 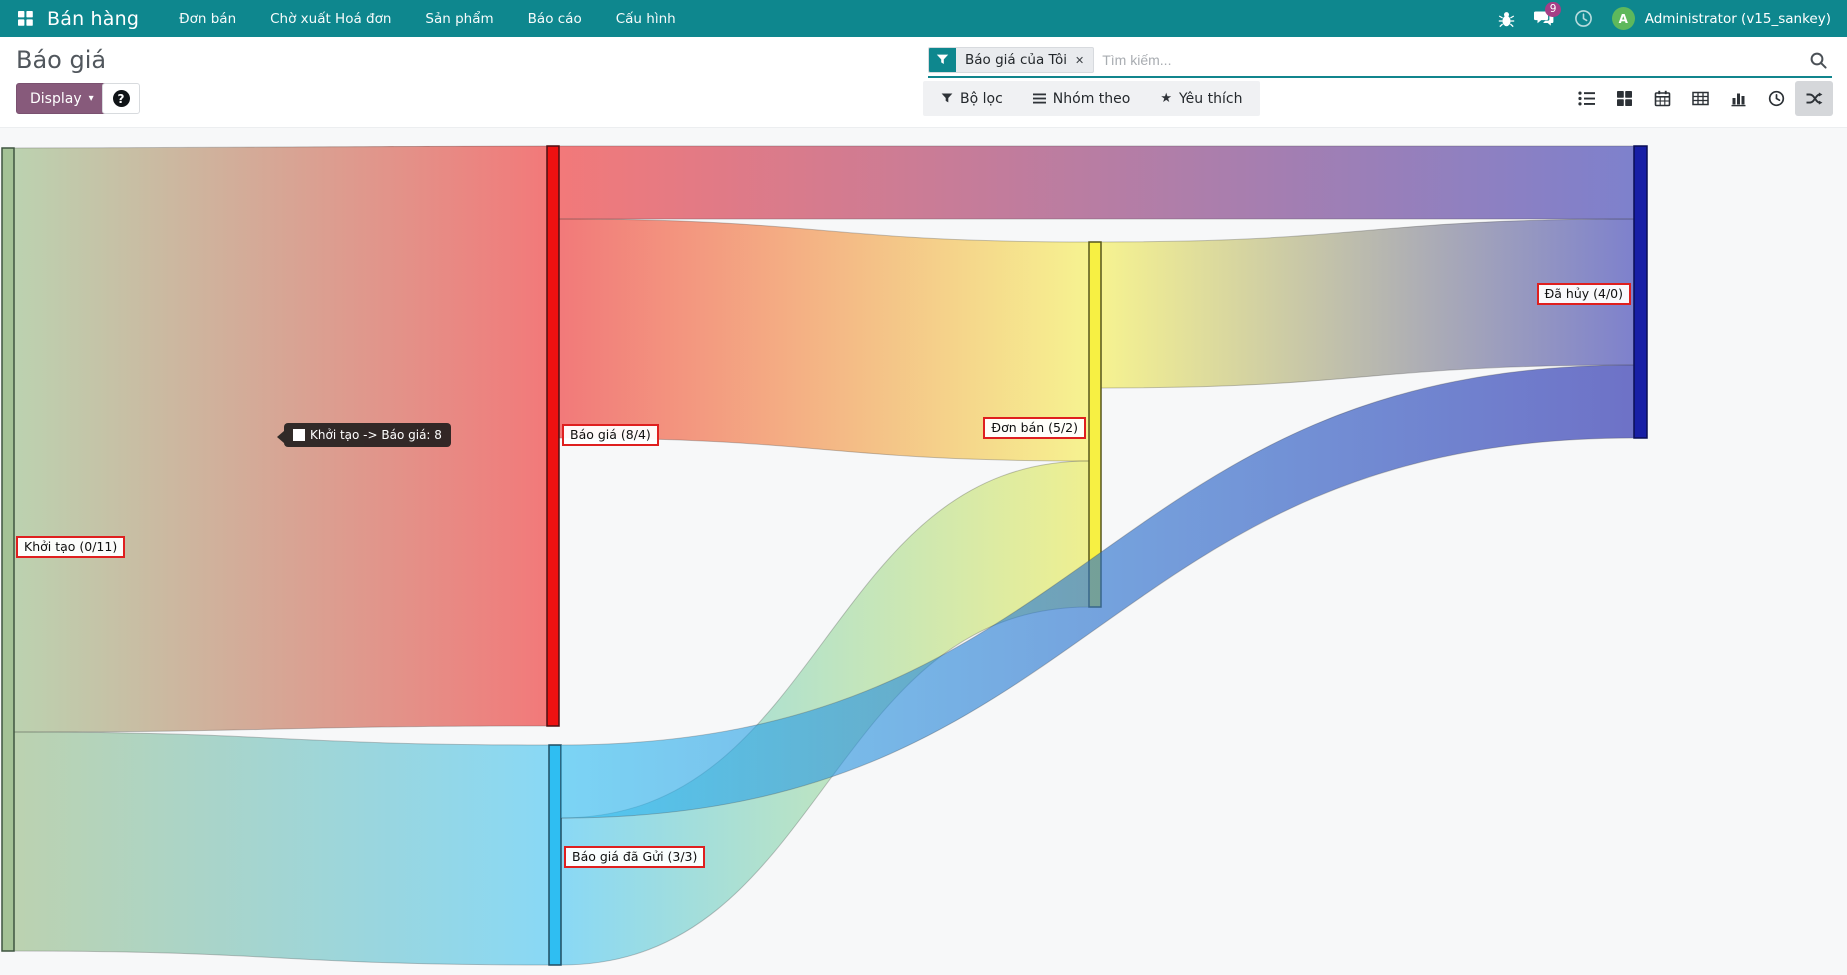 What do you see at coordinates (1583, 294) in the screenshot?
I see `node-label-da-huy: Đã hủy (4/0)` at bounding box center [1583, 294].